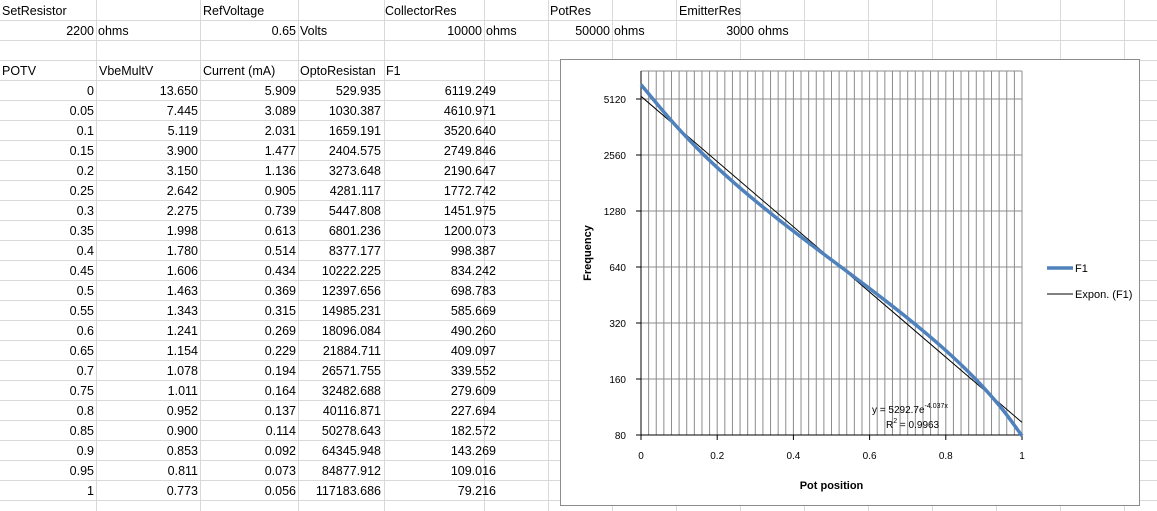  Describe the element at coordinates (473, 431) in the screenshot. I see `table-cell: 182.572` at that location.